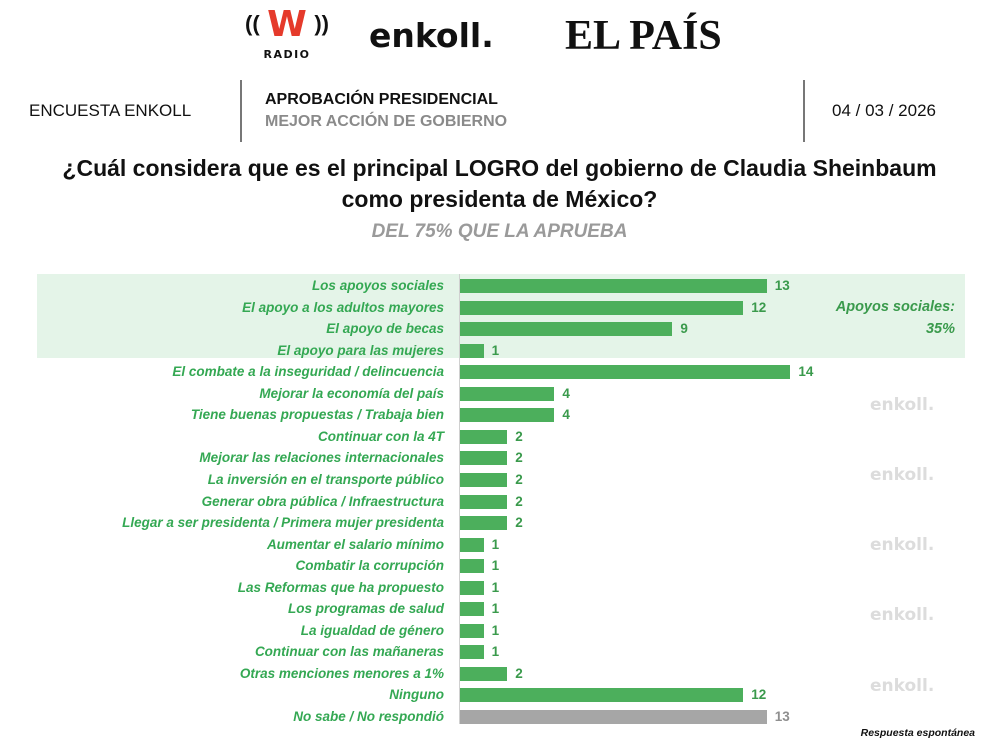 The width and height of the screenshot is (999, 744). What do you see at coordinates (287, 54) in the screenshot?
I see `w-radio-sub: RADIO` at bounding box center [287, 54].